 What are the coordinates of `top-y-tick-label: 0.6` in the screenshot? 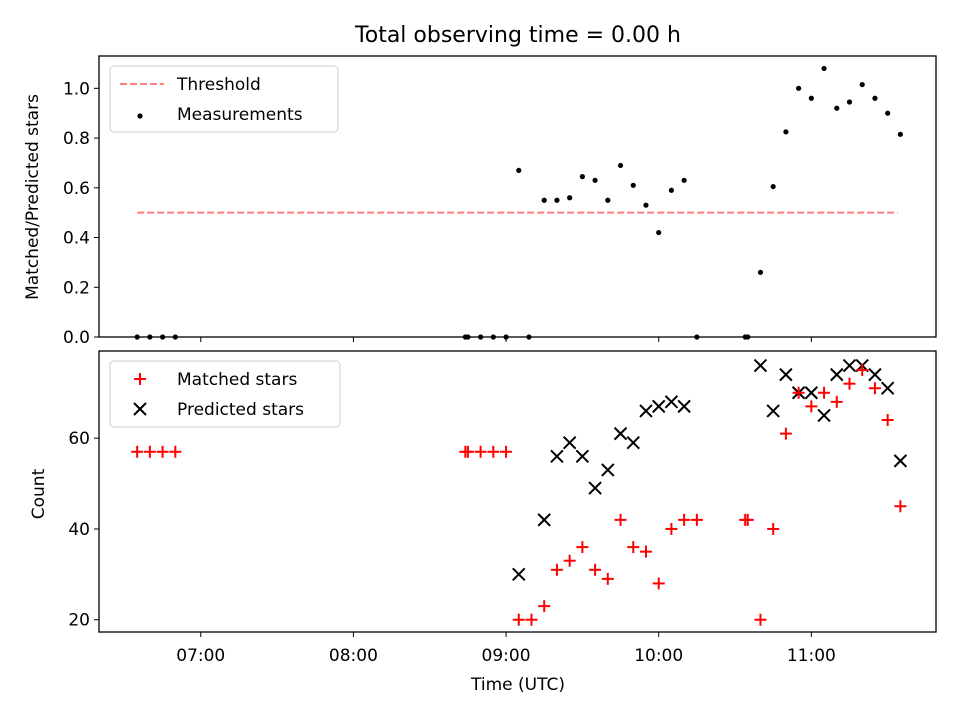 It's located at (76, 189).